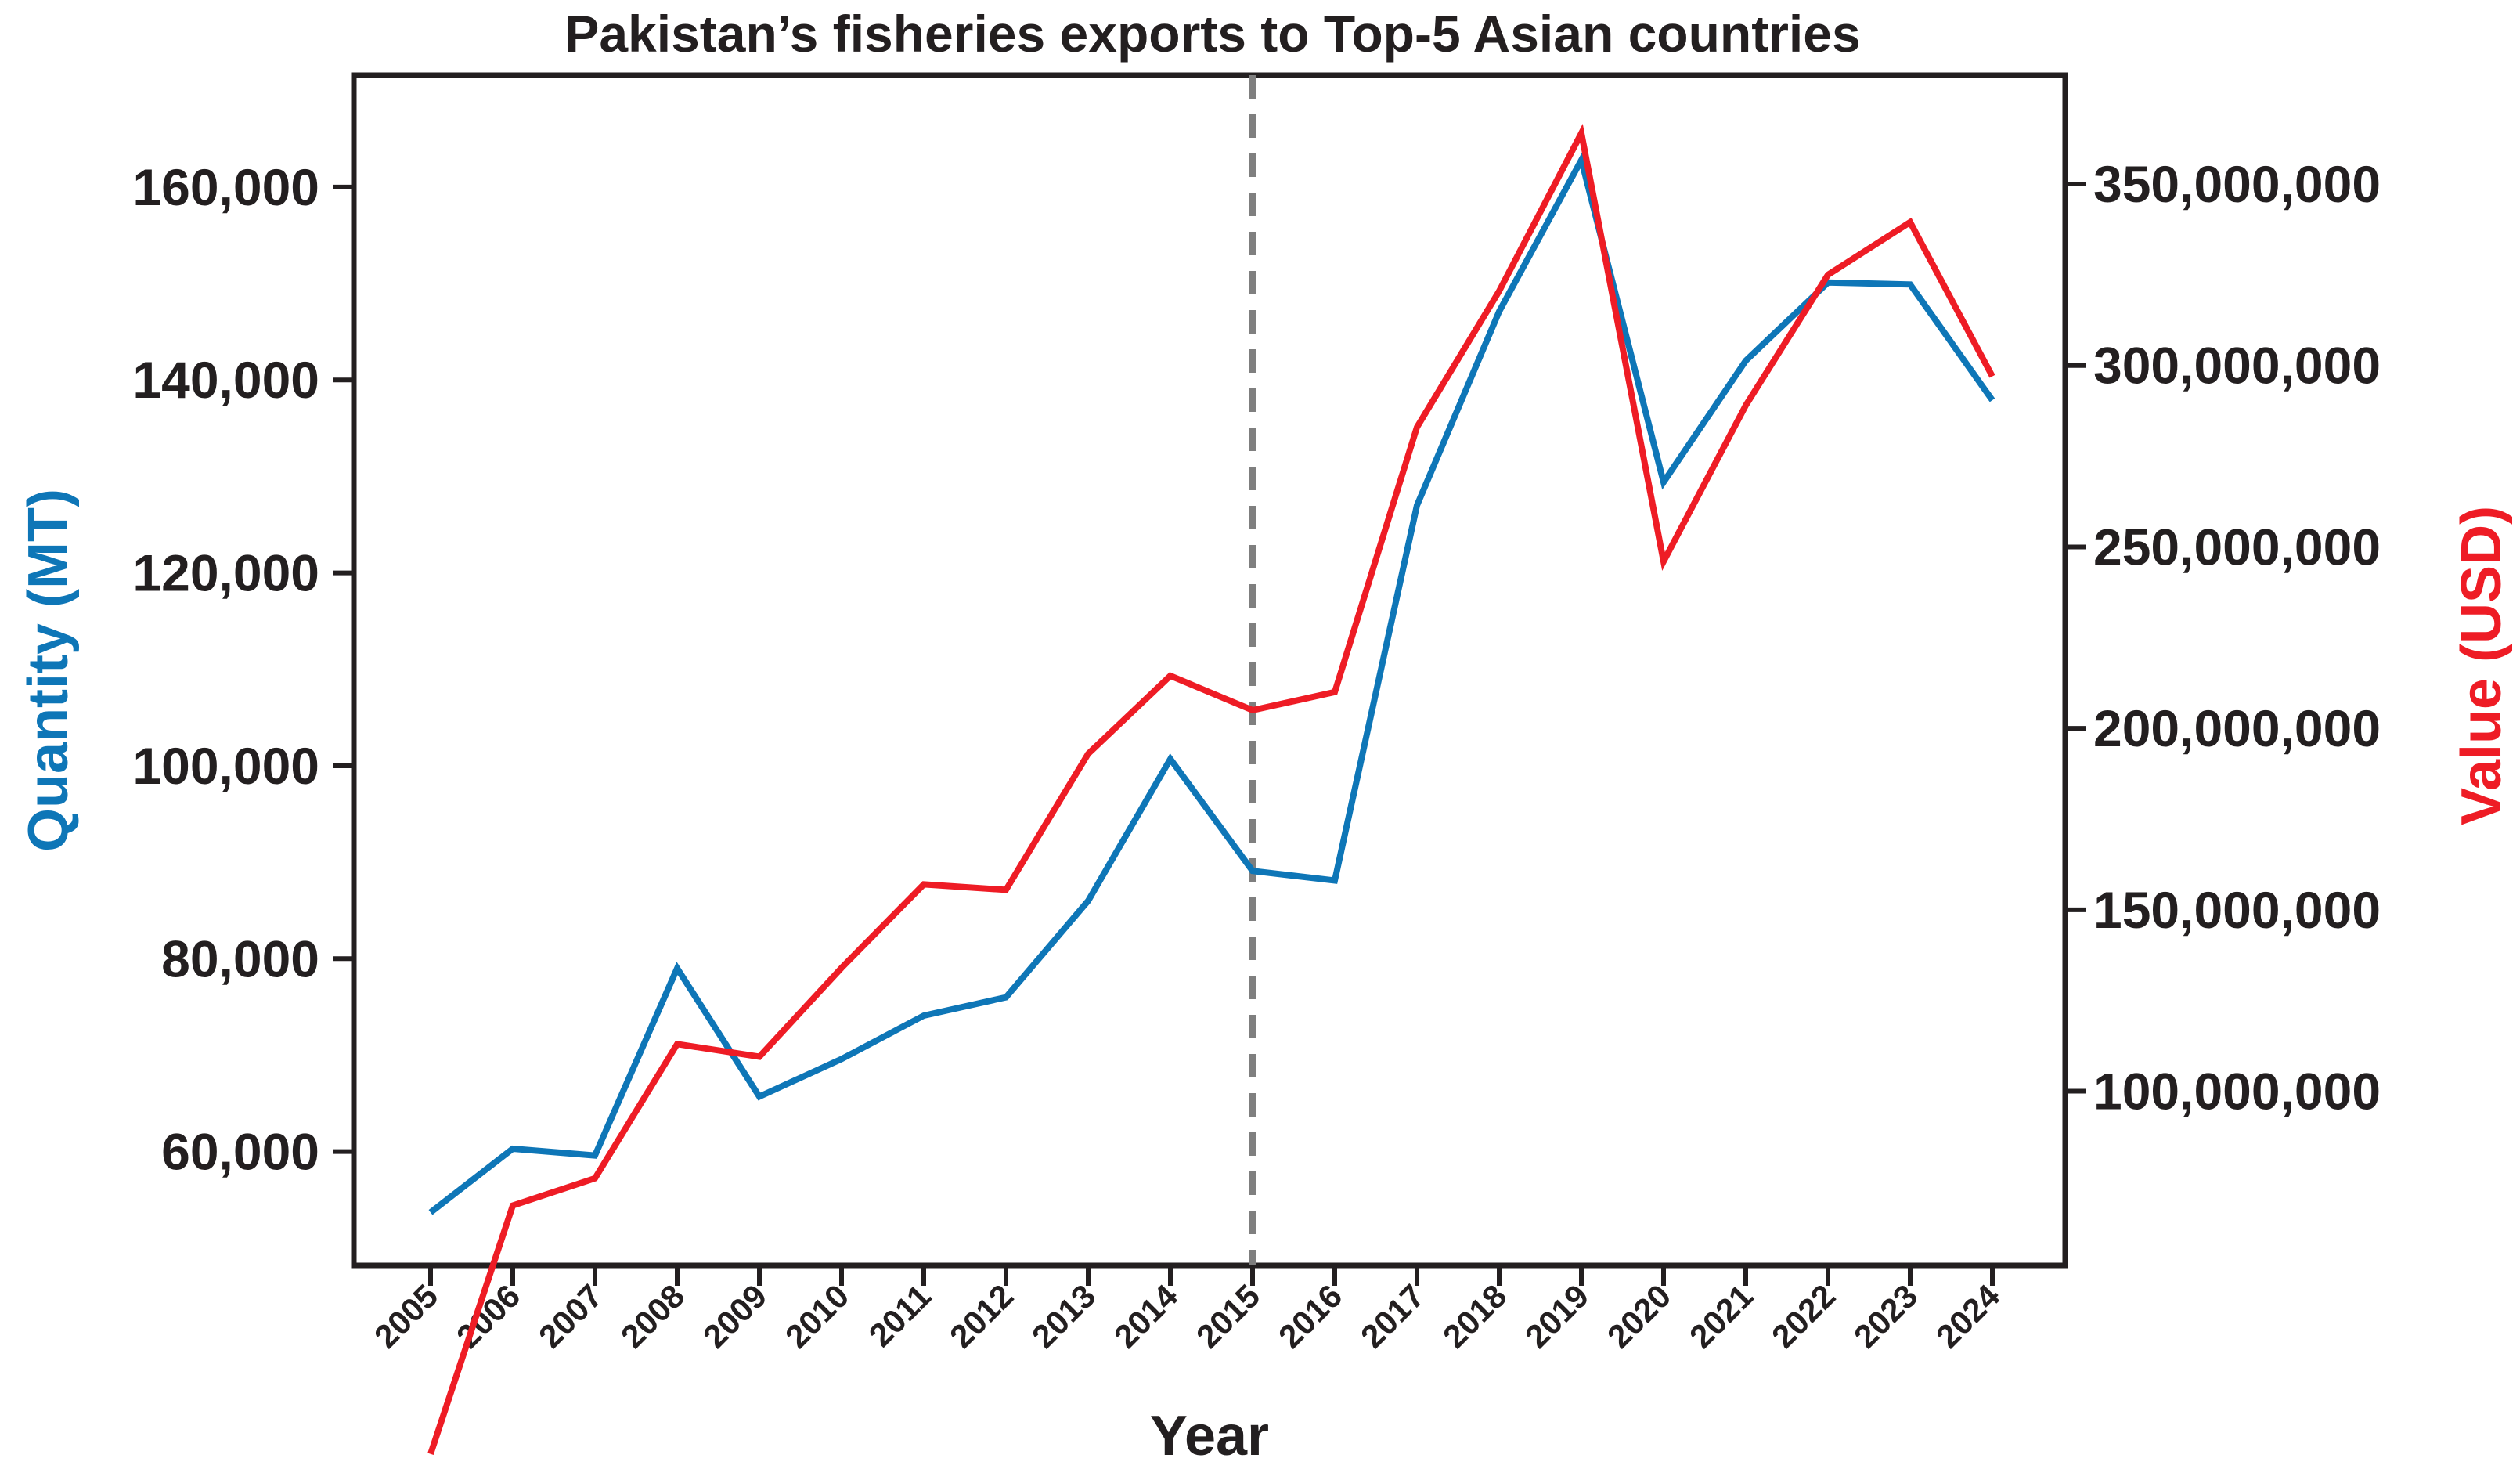  What do you see at coordinates (652, 1316) in the screenshot?
I see `x-tick-label: 2008` at bounding box center [652, 1316].